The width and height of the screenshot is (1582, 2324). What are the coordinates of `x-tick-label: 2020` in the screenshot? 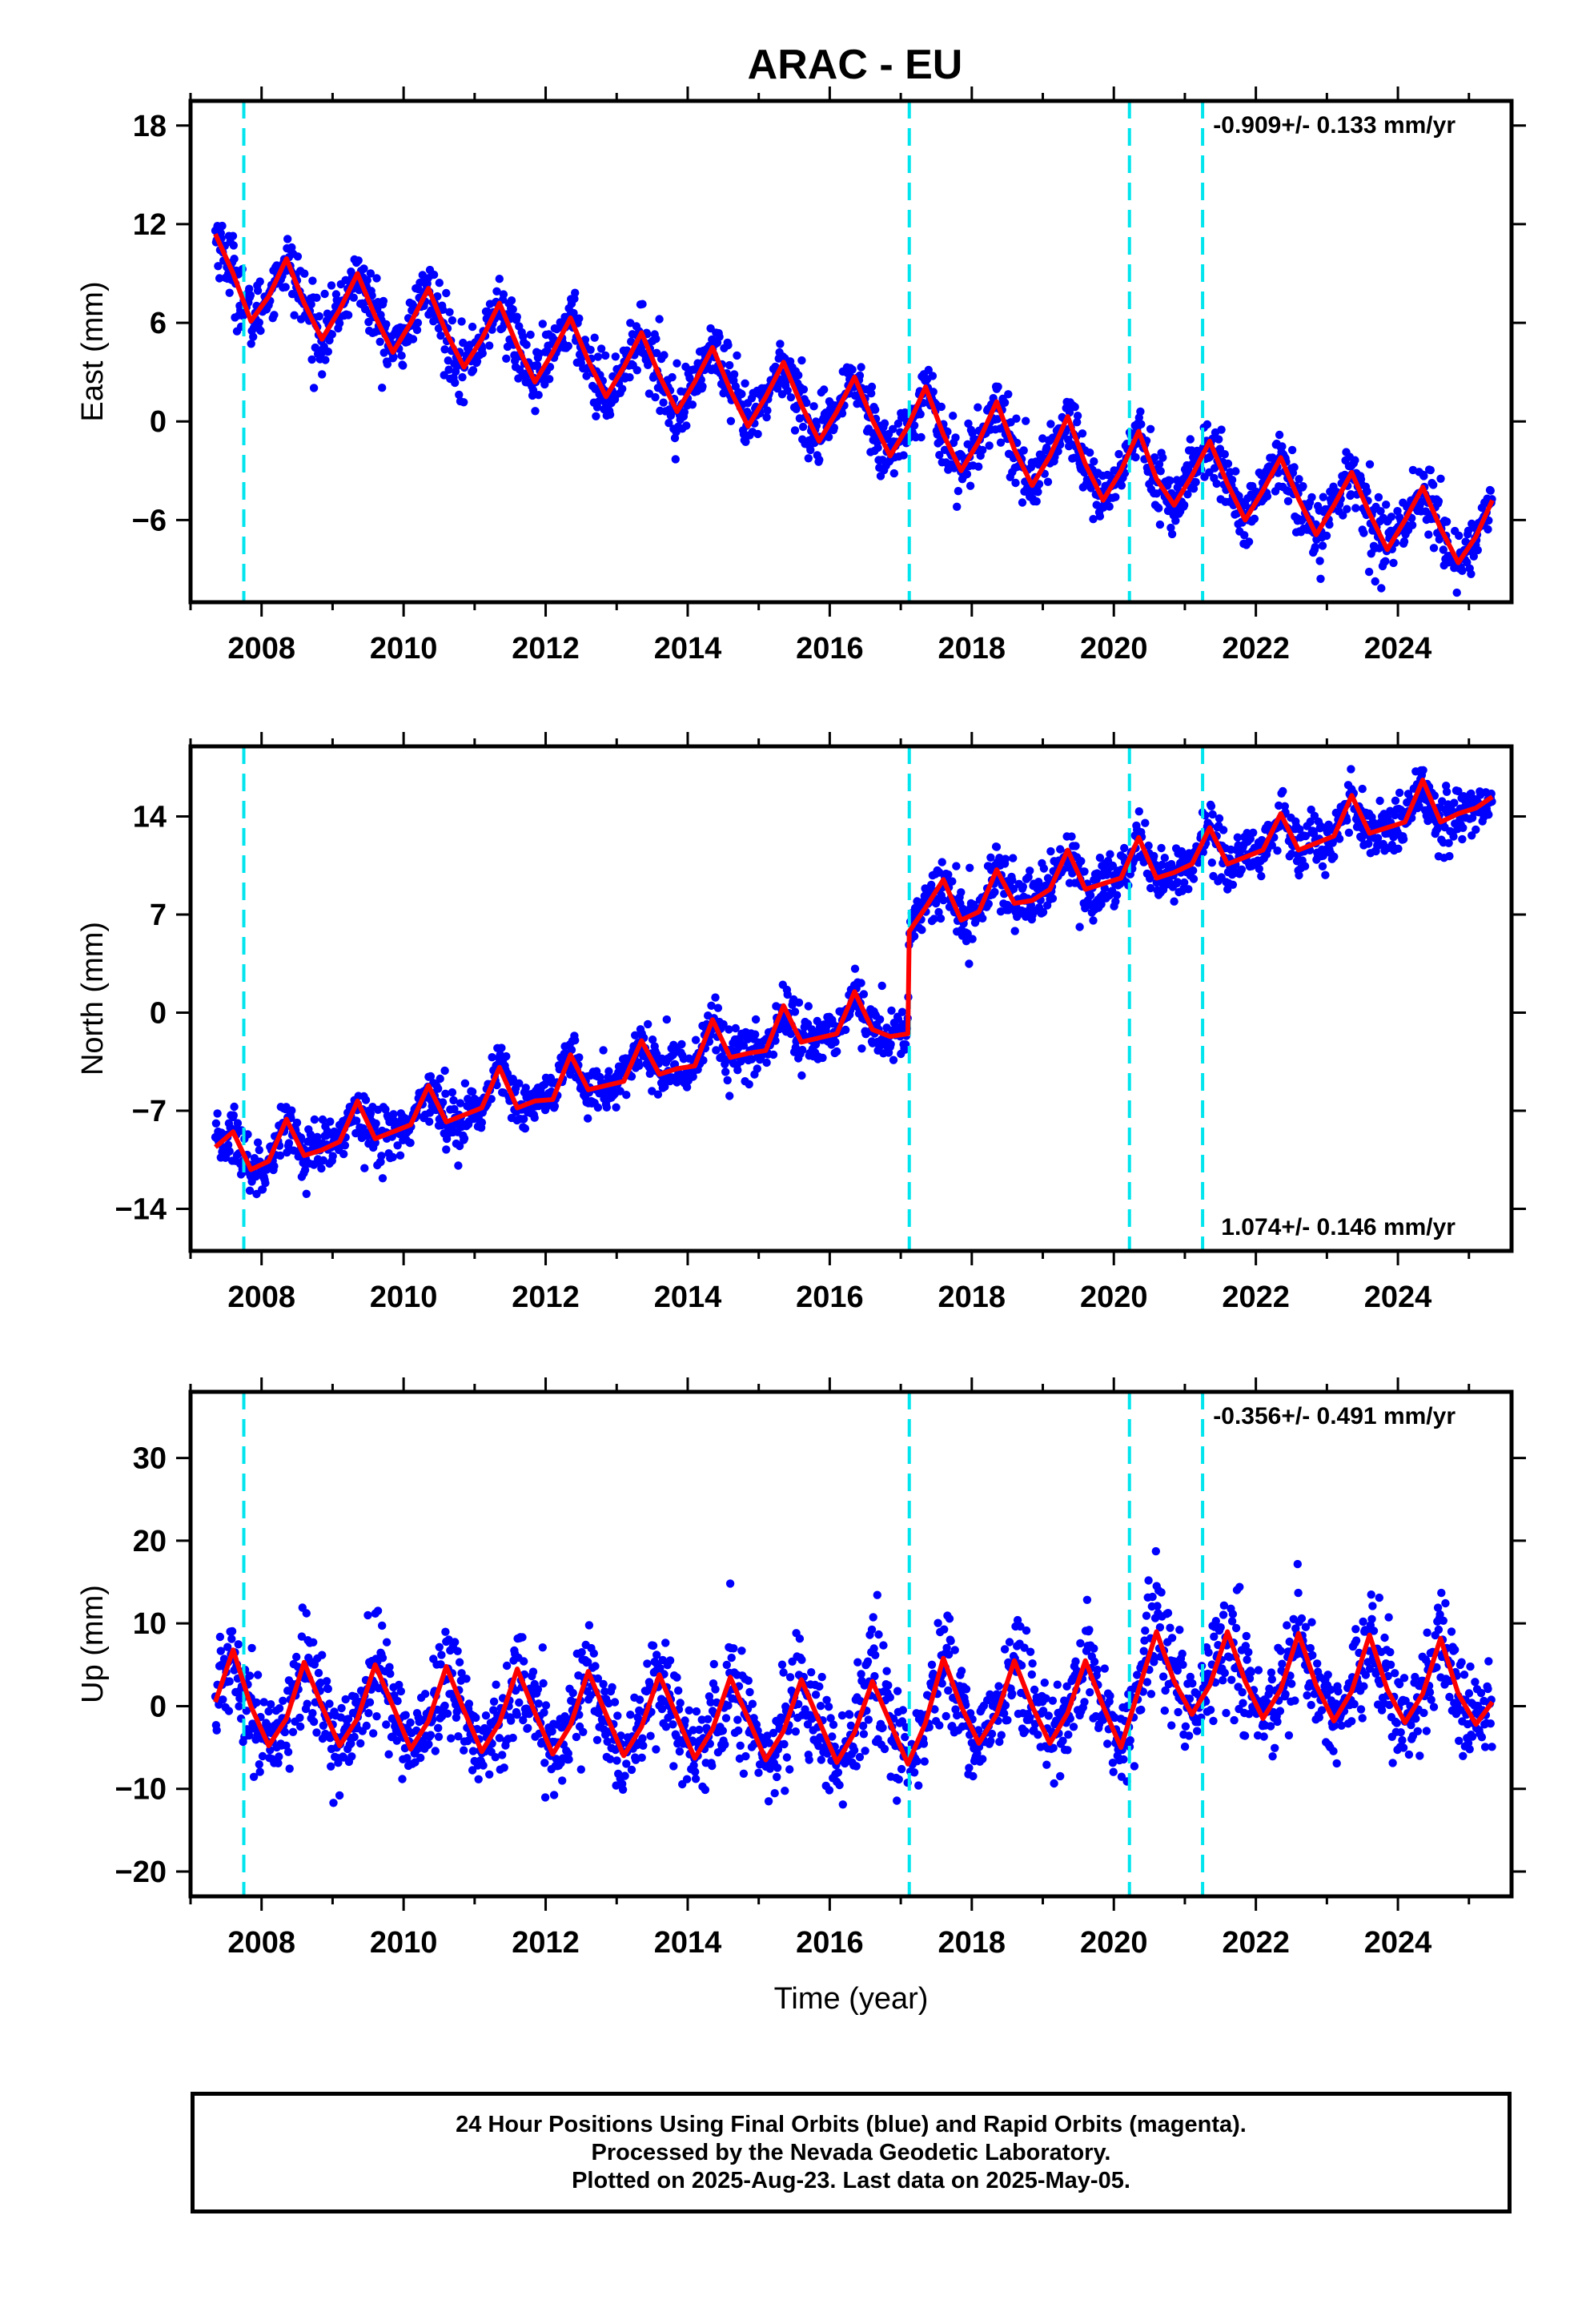 It's located at (1114, 1297).